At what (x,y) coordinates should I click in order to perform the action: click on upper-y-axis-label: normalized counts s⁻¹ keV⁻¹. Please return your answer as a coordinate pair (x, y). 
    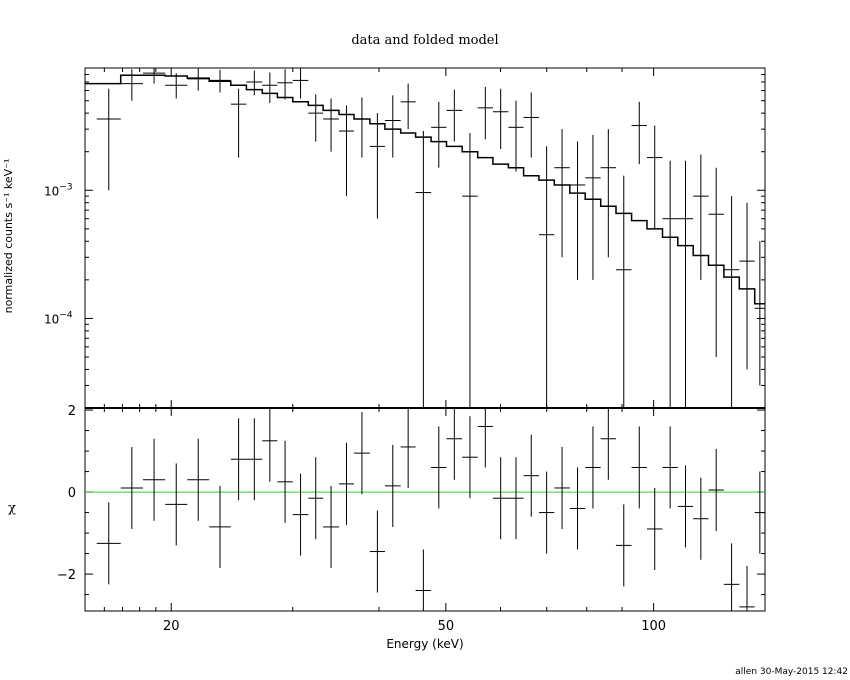
    Looking at the image, I should click on (8, 236).